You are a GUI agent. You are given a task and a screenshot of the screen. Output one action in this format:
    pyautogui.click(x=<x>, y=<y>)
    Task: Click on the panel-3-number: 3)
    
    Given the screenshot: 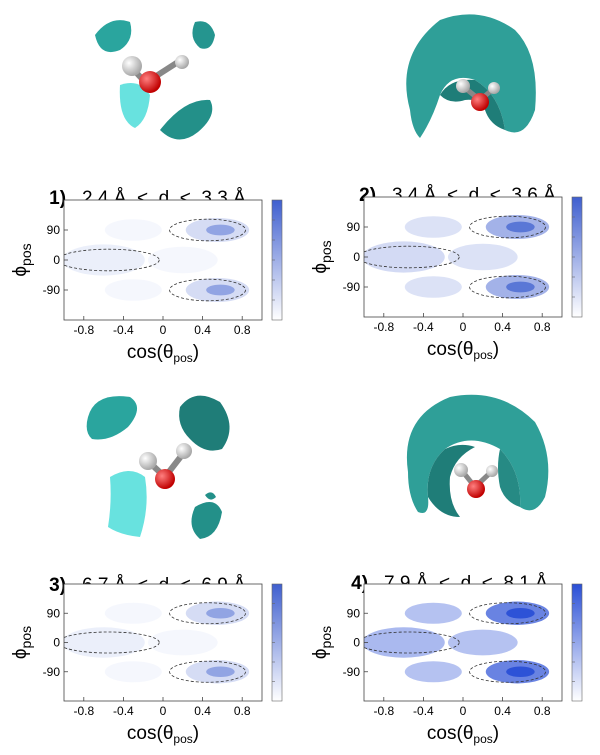 What is the action you would take?
    pyautogui.click(x=58, y=585)
    